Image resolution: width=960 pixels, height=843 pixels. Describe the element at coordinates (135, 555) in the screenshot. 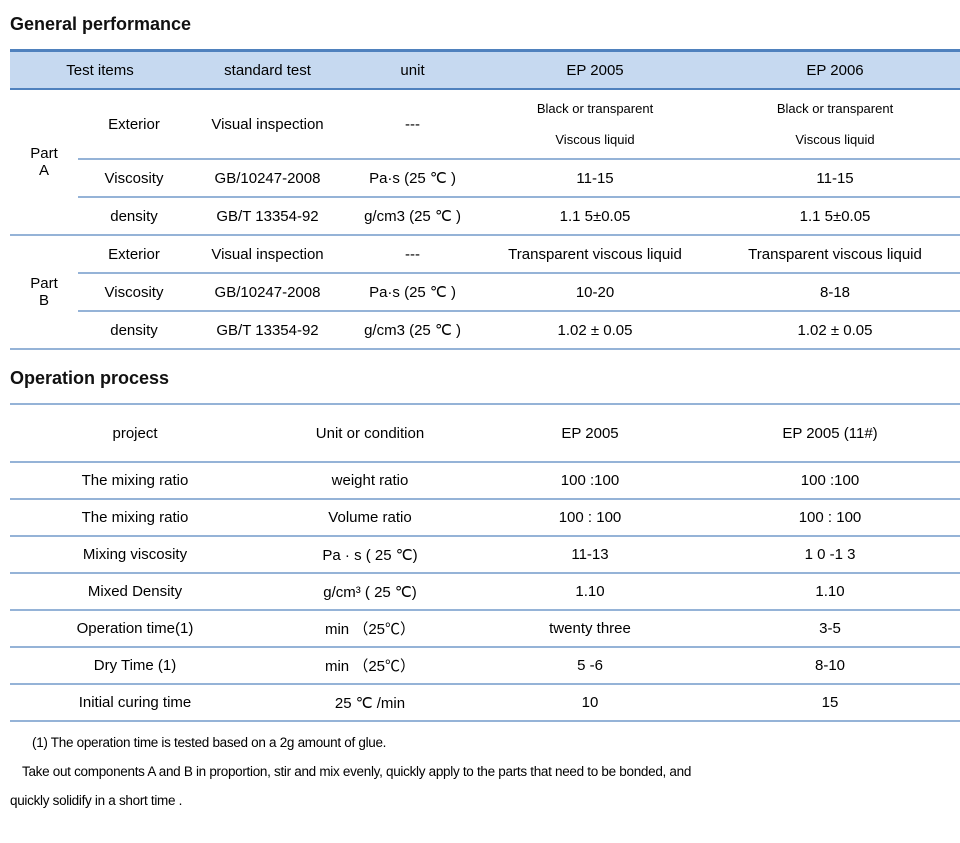

I see `cell-project: Mixing viscosity` at that location.